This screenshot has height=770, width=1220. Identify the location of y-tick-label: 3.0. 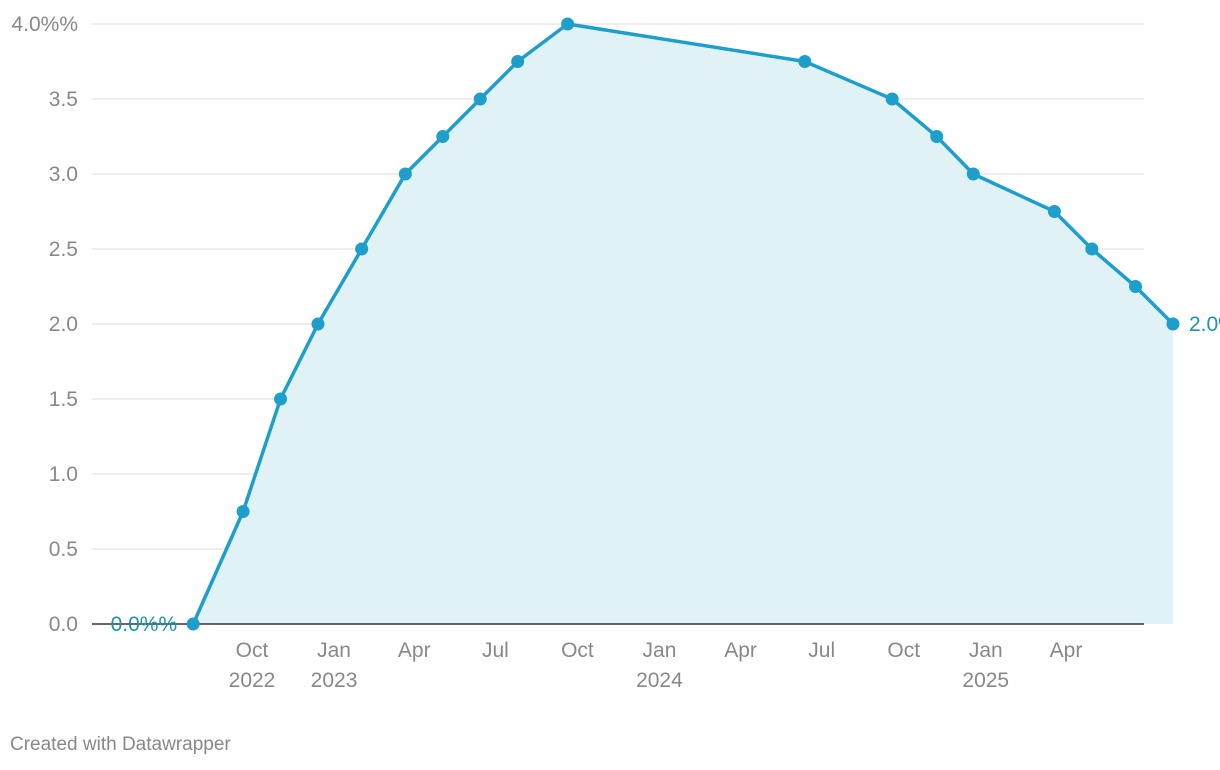
(63, 174).